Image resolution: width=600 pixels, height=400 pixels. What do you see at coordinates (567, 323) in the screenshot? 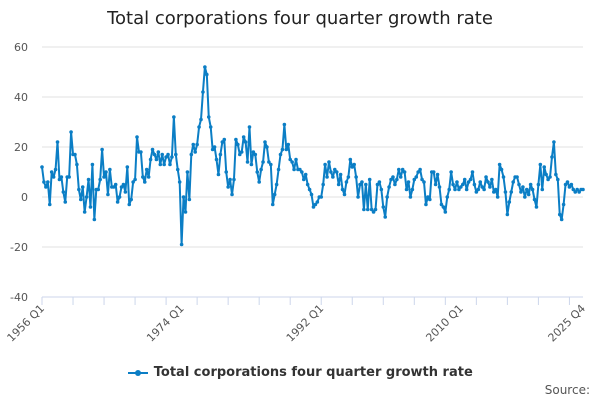
I see `x-tick-label: 2025 Q4` at bounding box center [567, 323].